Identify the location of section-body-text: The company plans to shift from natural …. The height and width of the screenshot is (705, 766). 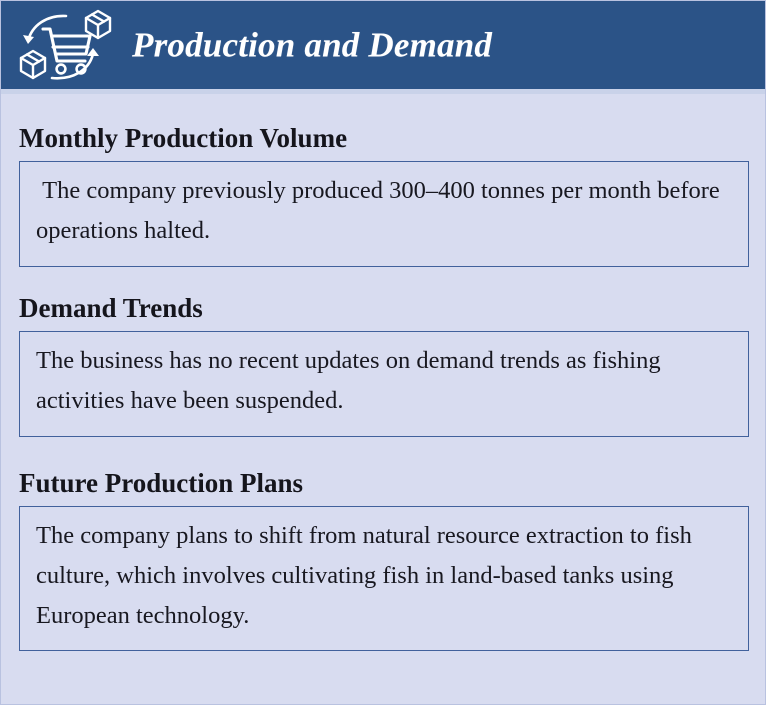
(367, 575).